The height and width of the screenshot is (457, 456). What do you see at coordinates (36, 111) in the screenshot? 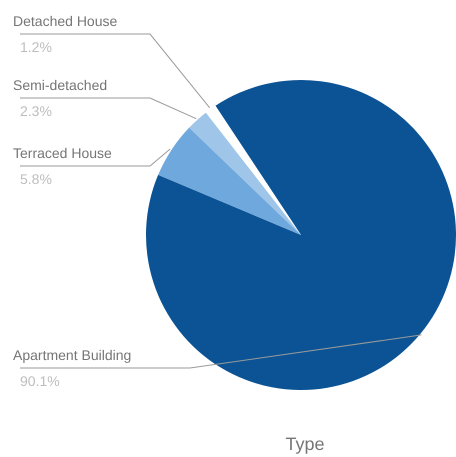
I see `data-label: 2.3%` at bounding box center [36, 111].